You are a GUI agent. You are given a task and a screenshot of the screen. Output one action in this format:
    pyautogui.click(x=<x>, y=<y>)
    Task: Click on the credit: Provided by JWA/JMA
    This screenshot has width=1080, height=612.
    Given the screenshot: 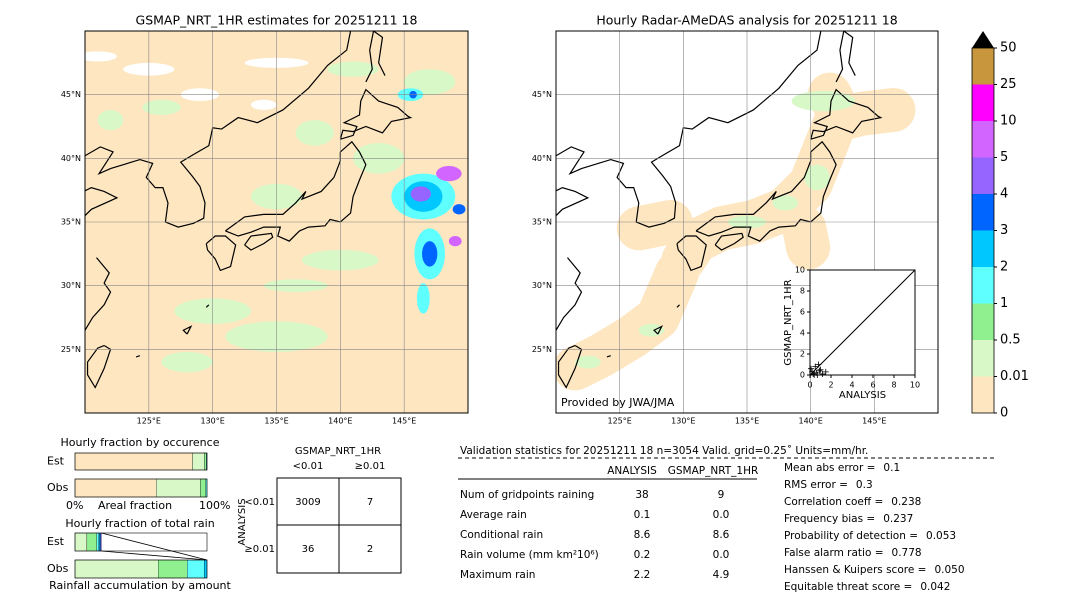 What is the action you would take?
    pyautogui.click(x=618, y=402)
    